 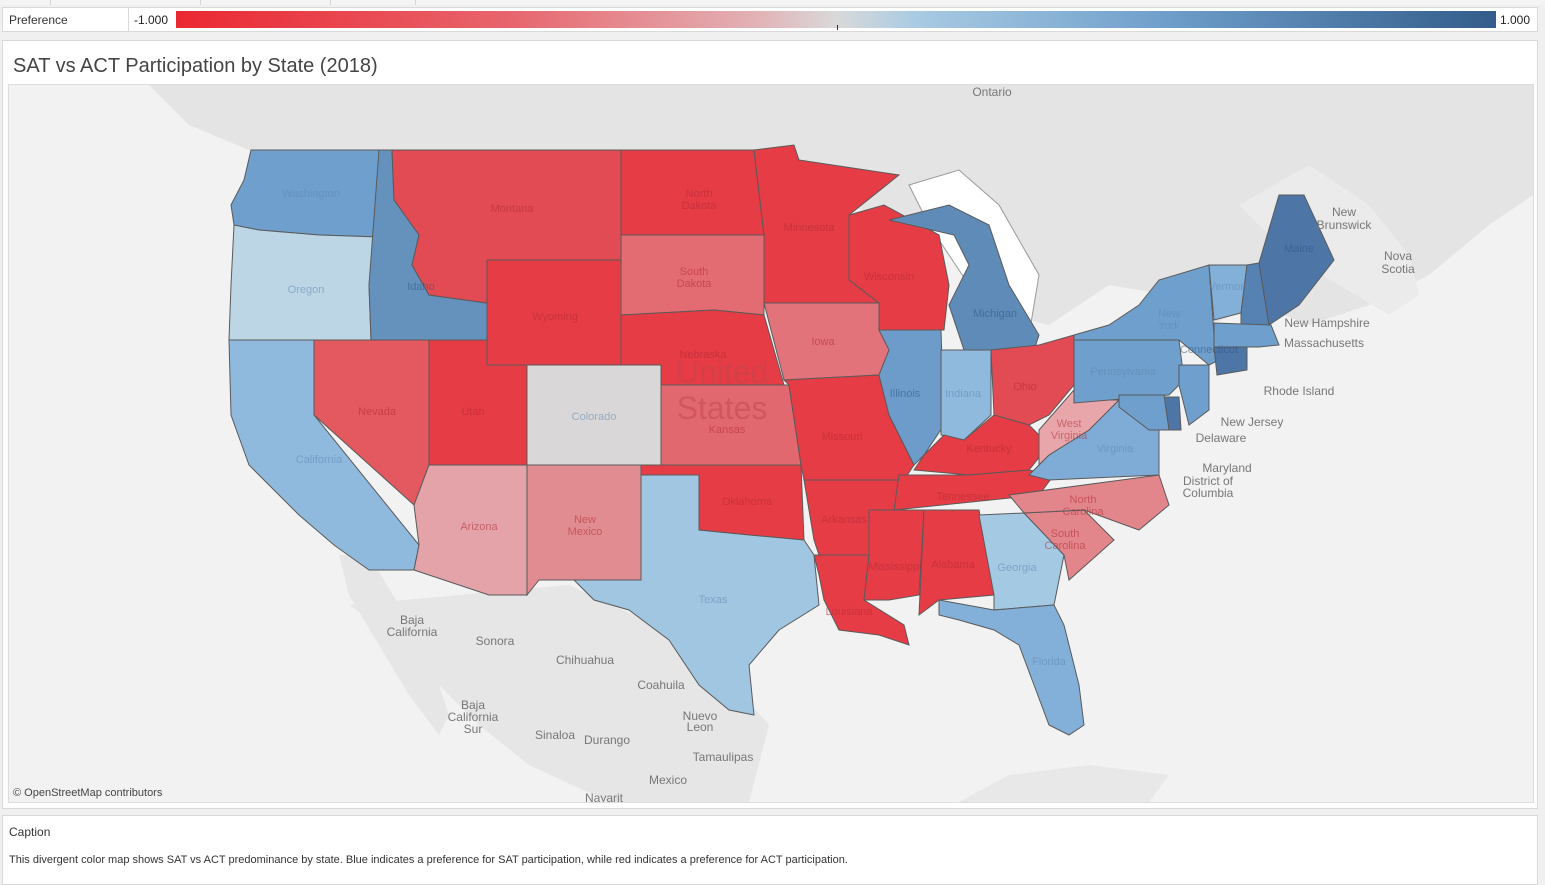 I want to click on geo-label: District of, so click(x=1208, y=481).